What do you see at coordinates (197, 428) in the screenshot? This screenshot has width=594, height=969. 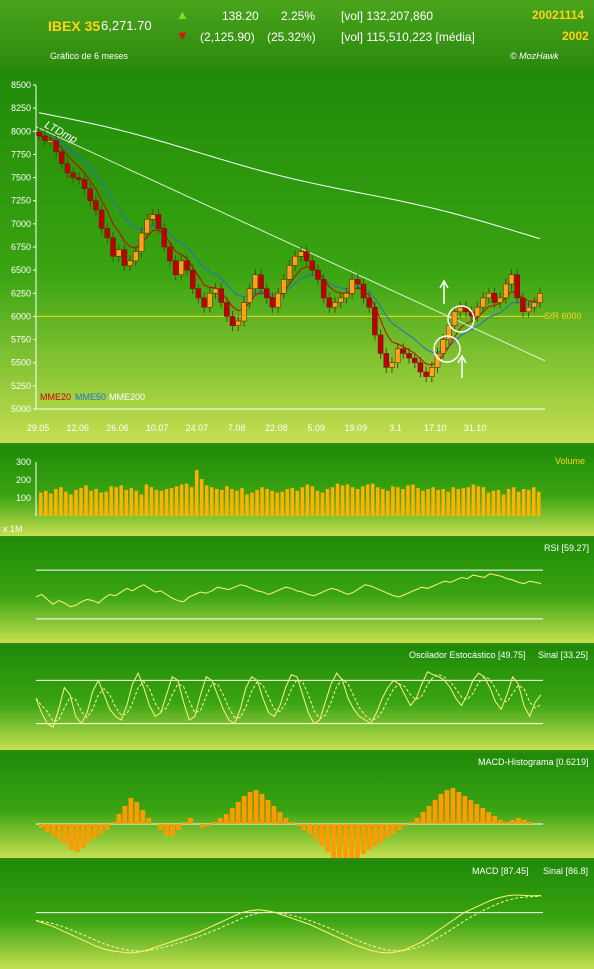 I see `x-tick-label: 24.07` at bounding box center [197, 428].